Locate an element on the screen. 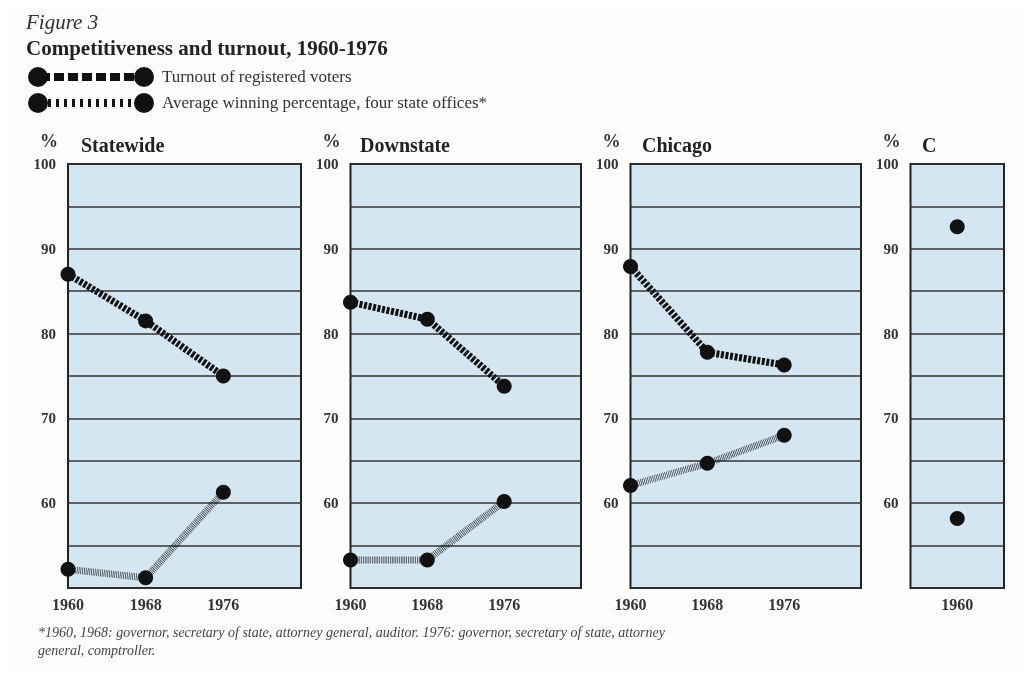  chart-title: Downstate is located at coordinates (405, 145).